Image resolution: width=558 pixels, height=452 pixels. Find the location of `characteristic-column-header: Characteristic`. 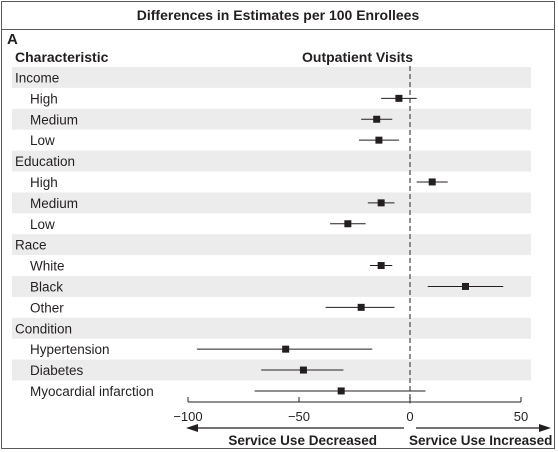

characteristic-column-header: Characteristic is located at coordinates (62, 57).